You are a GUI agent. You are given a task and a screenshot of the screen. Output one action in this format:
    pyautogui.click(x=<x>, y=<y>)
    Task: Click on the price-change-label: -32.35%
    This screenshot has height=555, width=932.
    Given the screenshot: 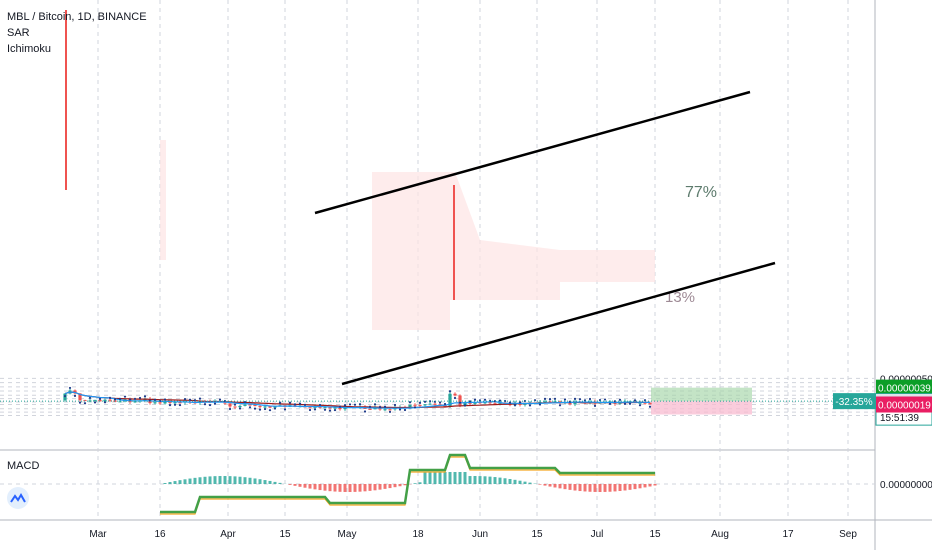 What is the action you would take?
    pyautogui.click(x=853, y=402)
    